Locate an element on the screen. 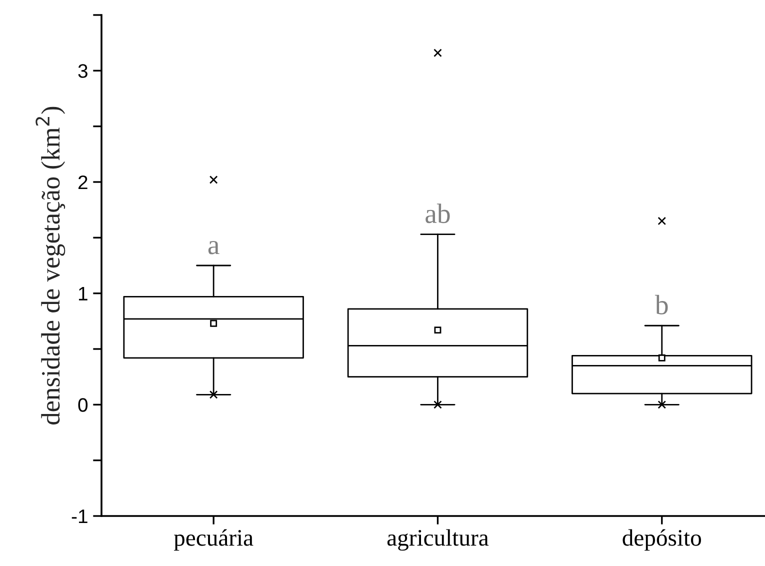 The image size is (765, 566). y-tick-label: 2 is located at coordinates (83, 182).